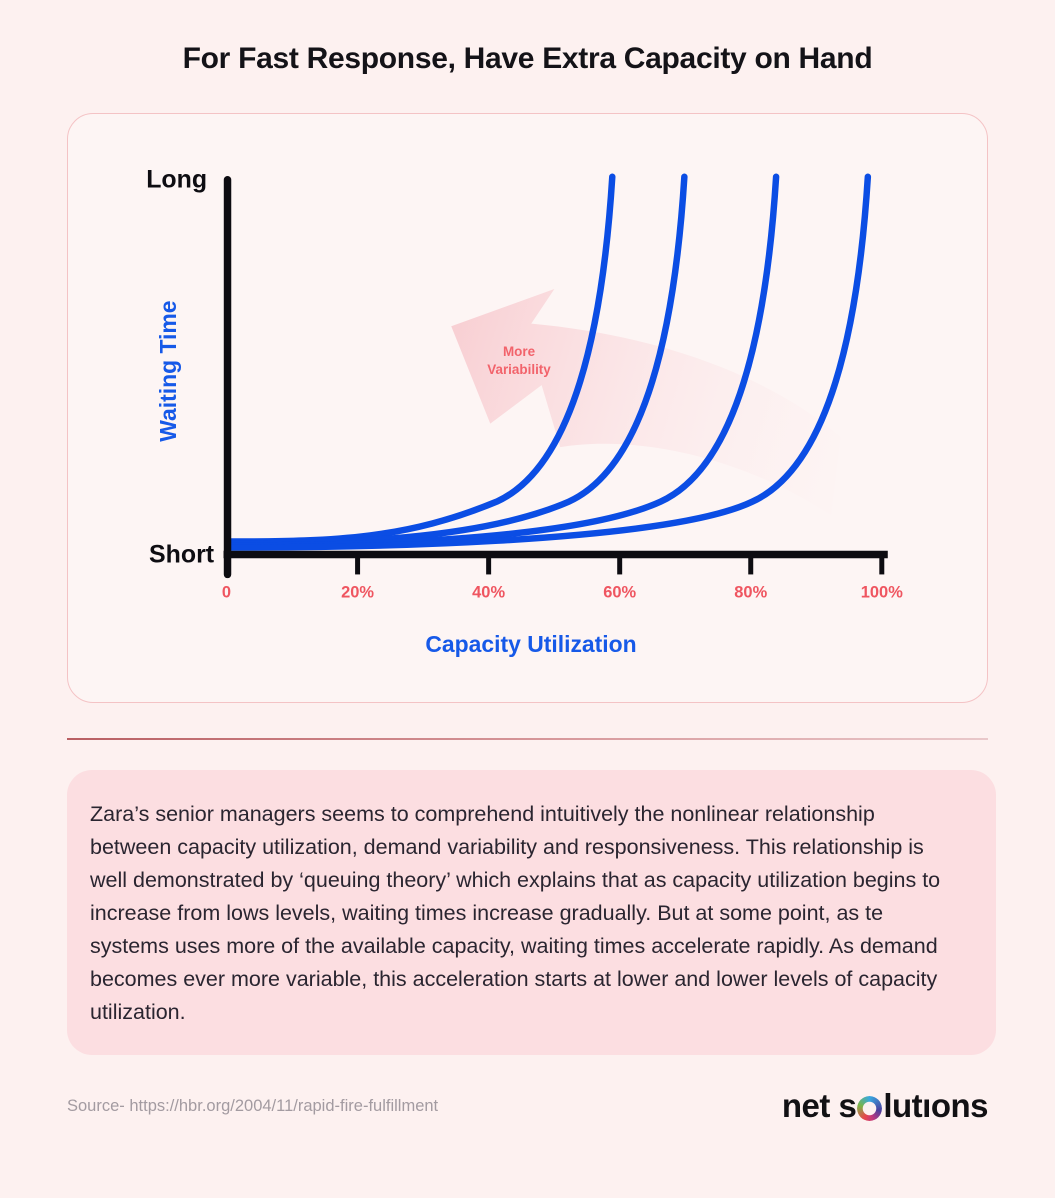 The width and height of the screenshot is (1055, 1198). What do you see at coordinates (530, 644) in the screenshot?
I see `x-axis-title: Capacity Utilization` at bounding box center [530, 644].